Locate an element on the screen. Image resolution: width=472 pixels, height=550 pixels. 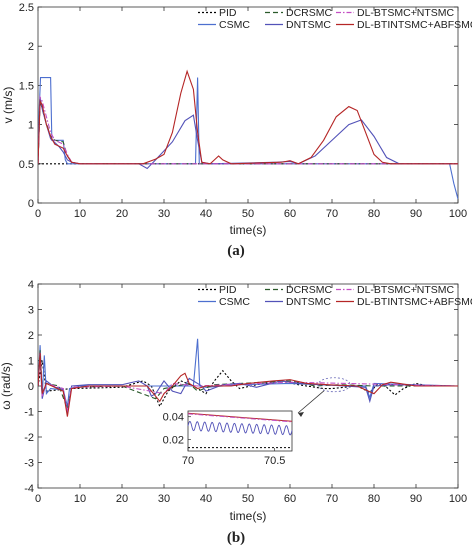
inset-zoom: 70 70.5 0.02 0.04 is located at coordinates (257, 422).